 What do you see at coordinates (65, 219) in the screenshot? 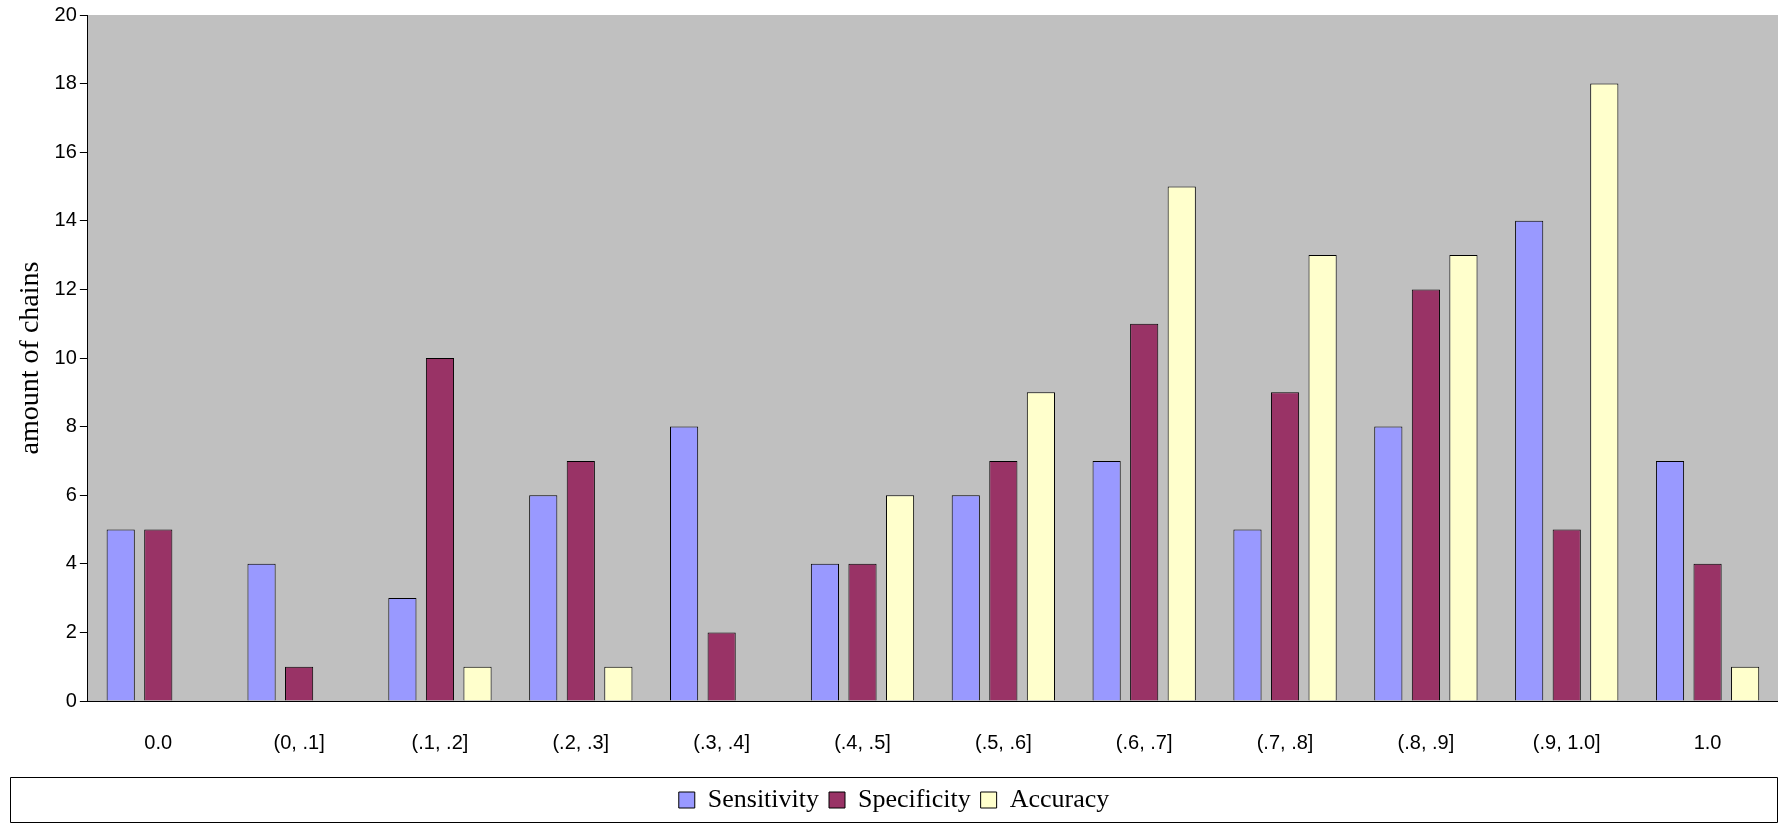
I see `y-tick-label: 14` at bounding box center [65, 219].